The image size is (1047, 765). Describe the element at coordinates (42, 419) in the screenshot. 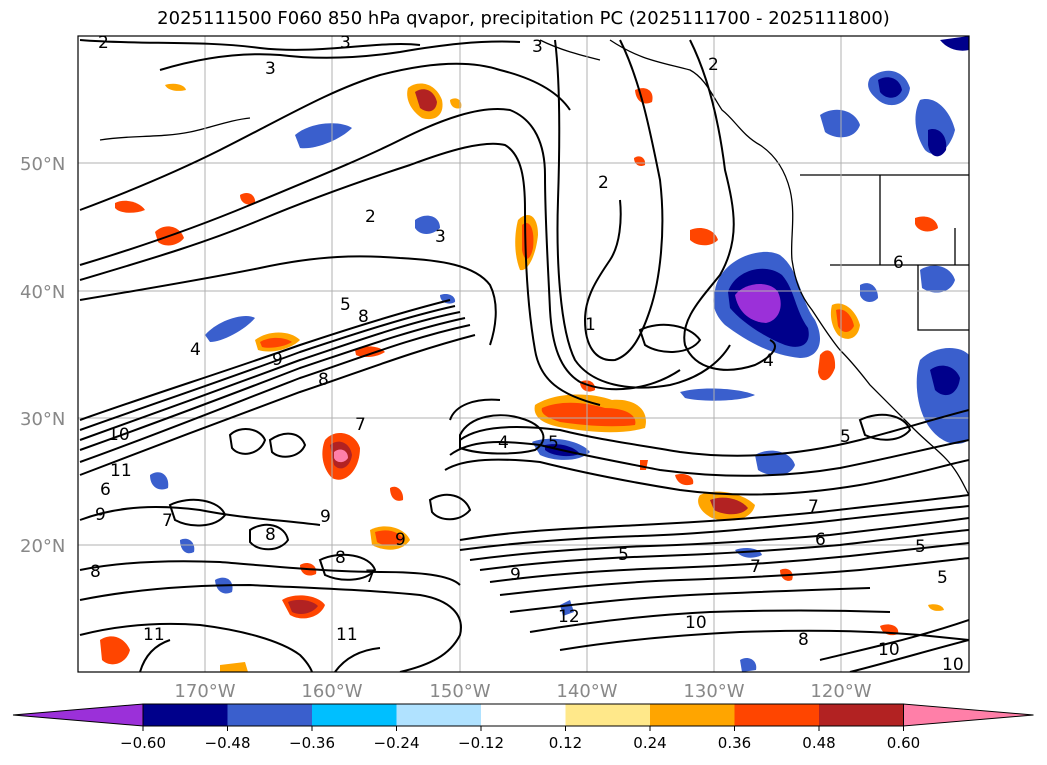

I see `lat-label: 30°N` at that location.